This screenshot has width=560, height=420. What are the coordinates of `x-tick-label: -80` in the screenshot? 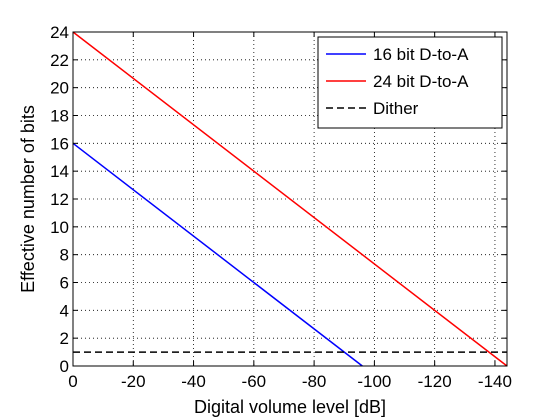 It's located at (314, 381).